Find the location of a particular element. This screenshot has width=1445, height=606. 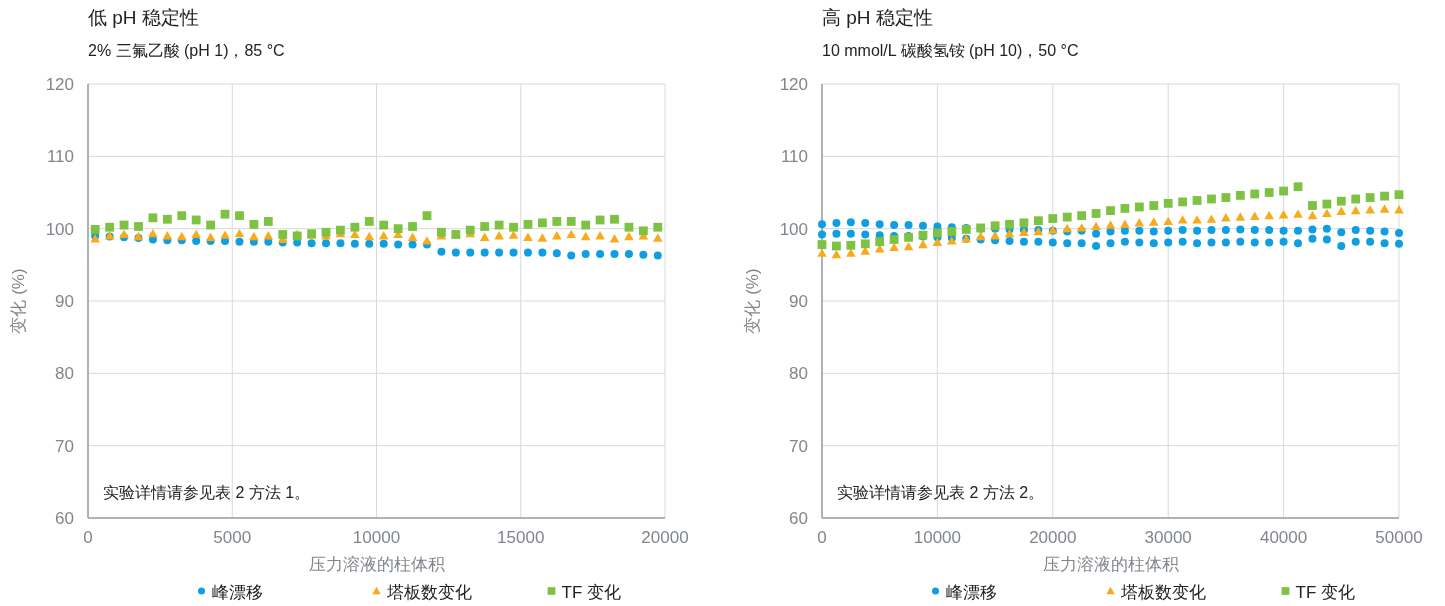

x-tick-label: 30000 is located at coordinates (1168, 537).